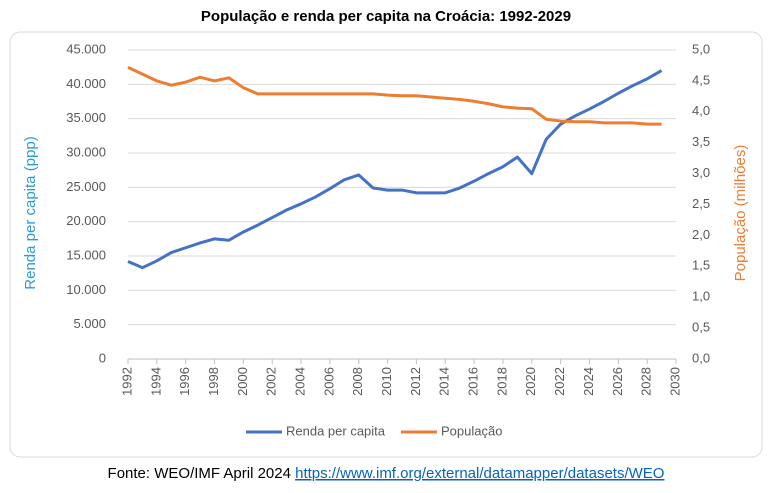 Image resolution: width=772 pixels, height=493 pixels. Describe the element at coordinates (501, 381) in the screenshot. I see `x-tick-label: 2018` at that location.